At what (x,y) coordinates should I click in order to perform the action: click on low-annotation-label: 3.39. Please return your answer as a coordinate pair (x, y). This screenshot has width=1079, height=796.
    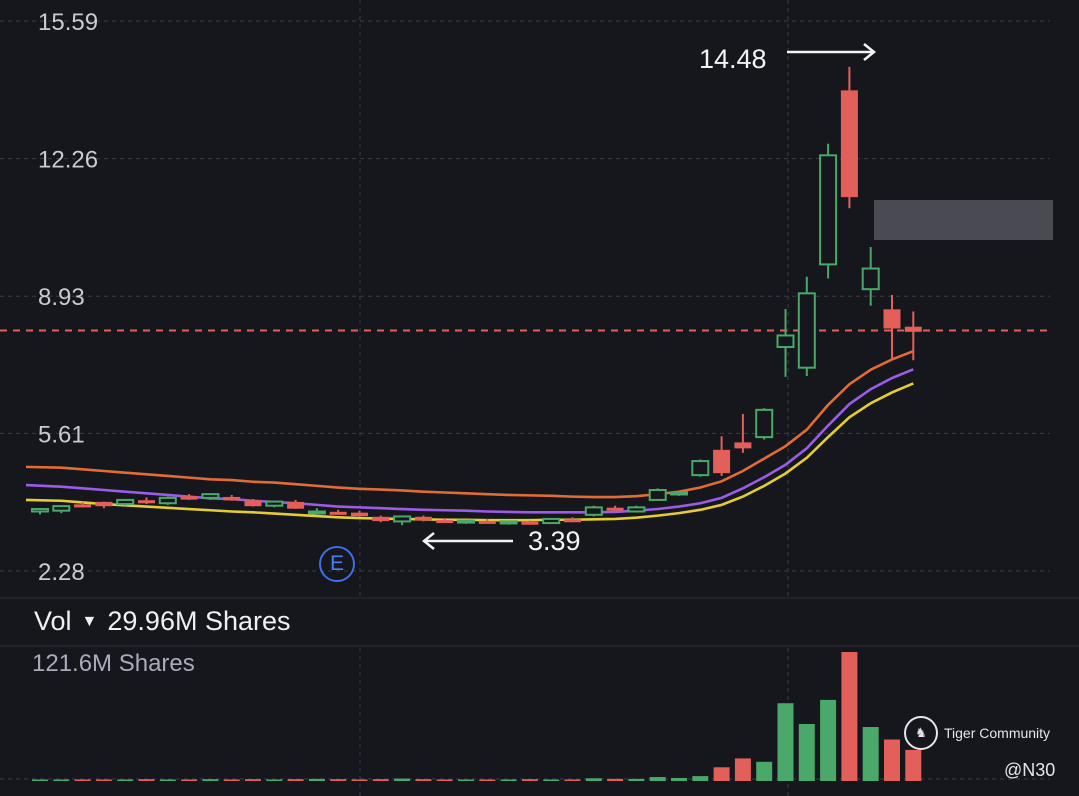
    Looking at the image, I should click on (554, 541).